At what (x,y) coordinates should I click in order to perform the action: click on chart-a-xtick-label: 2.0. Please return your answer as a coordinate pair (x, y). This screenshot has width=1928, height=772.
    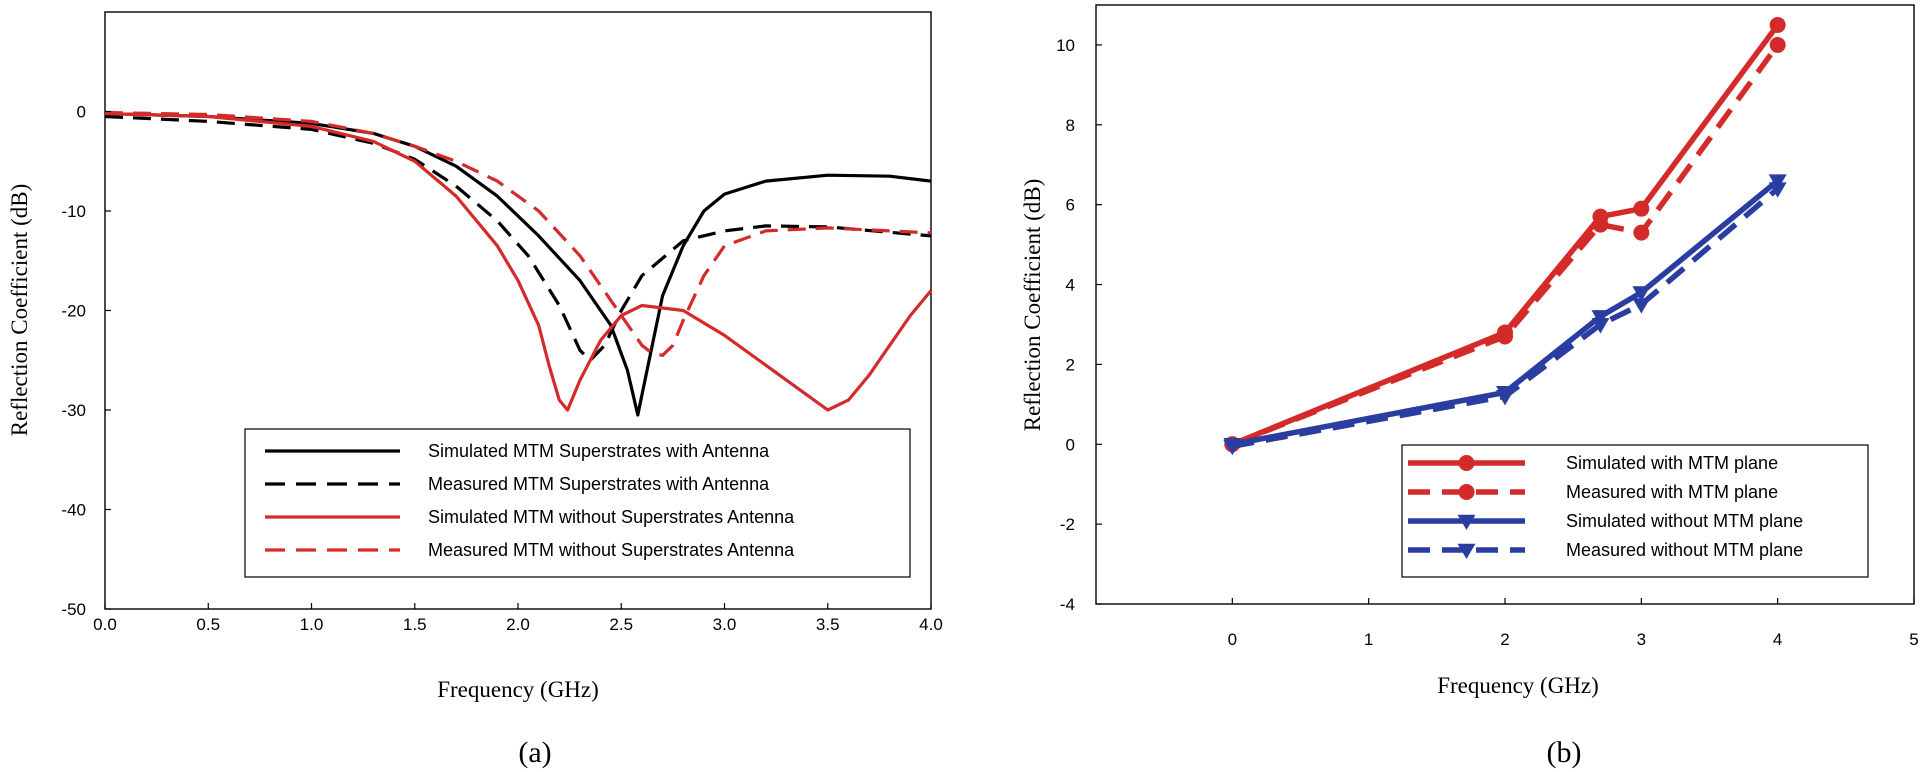
    Looking at the image, I should click on (518, 624).